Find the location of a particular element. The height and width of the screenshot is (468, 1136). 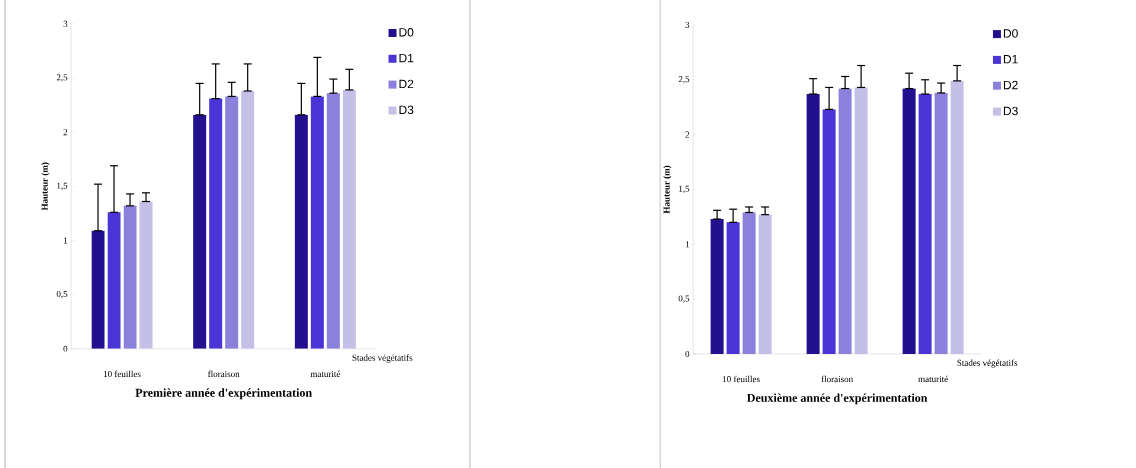

text: Deuxième année d'expérimentation is located at coordinates (837, 399).